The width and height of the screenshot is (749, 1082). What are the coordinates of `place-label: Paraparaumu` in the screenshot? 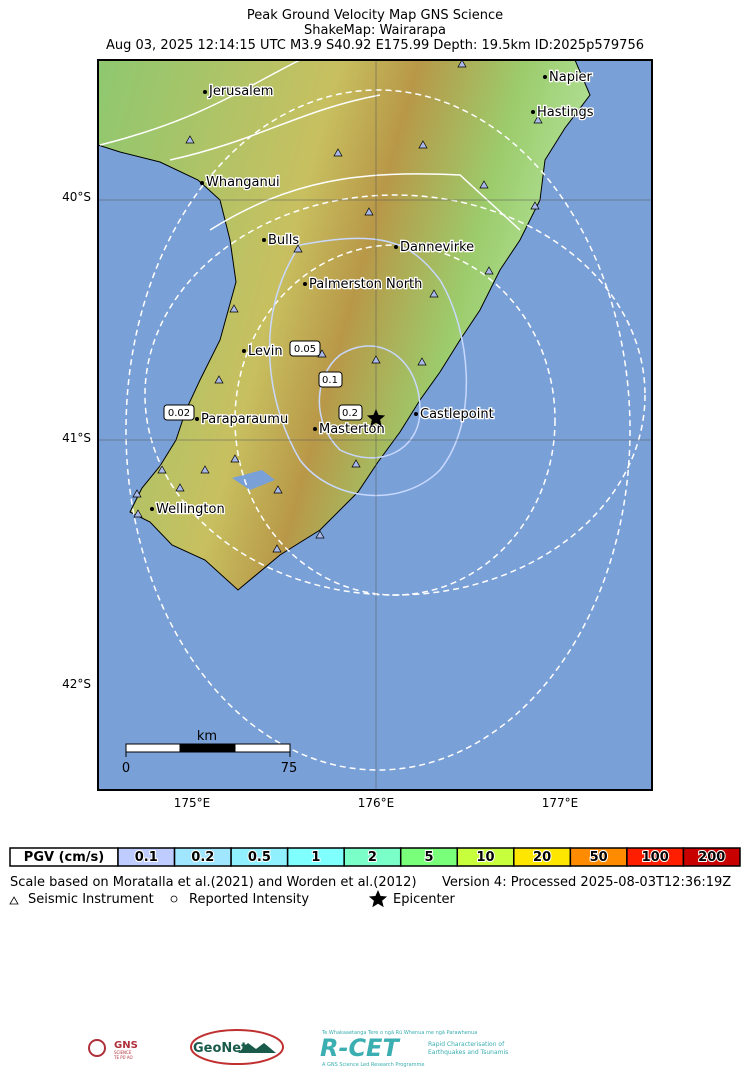 It's located at (244, 419).